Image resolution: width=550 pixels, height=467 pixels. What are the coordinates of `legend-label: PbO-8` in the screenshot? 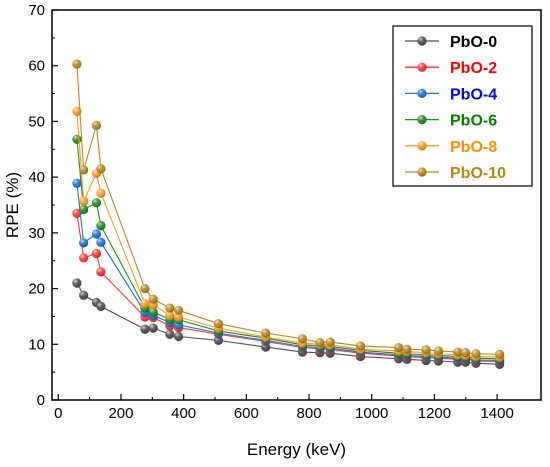 It's located at (473, 147).